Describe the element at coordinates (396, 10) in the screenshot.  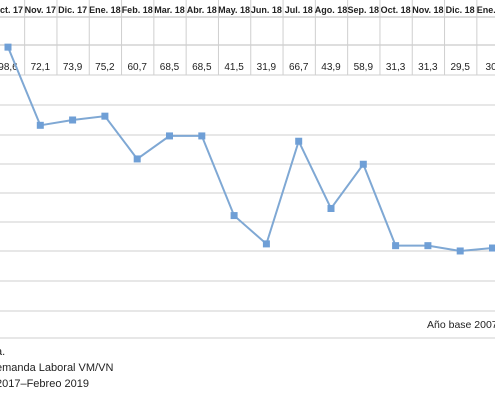
I see `category-label: Oct. 18` at that location.